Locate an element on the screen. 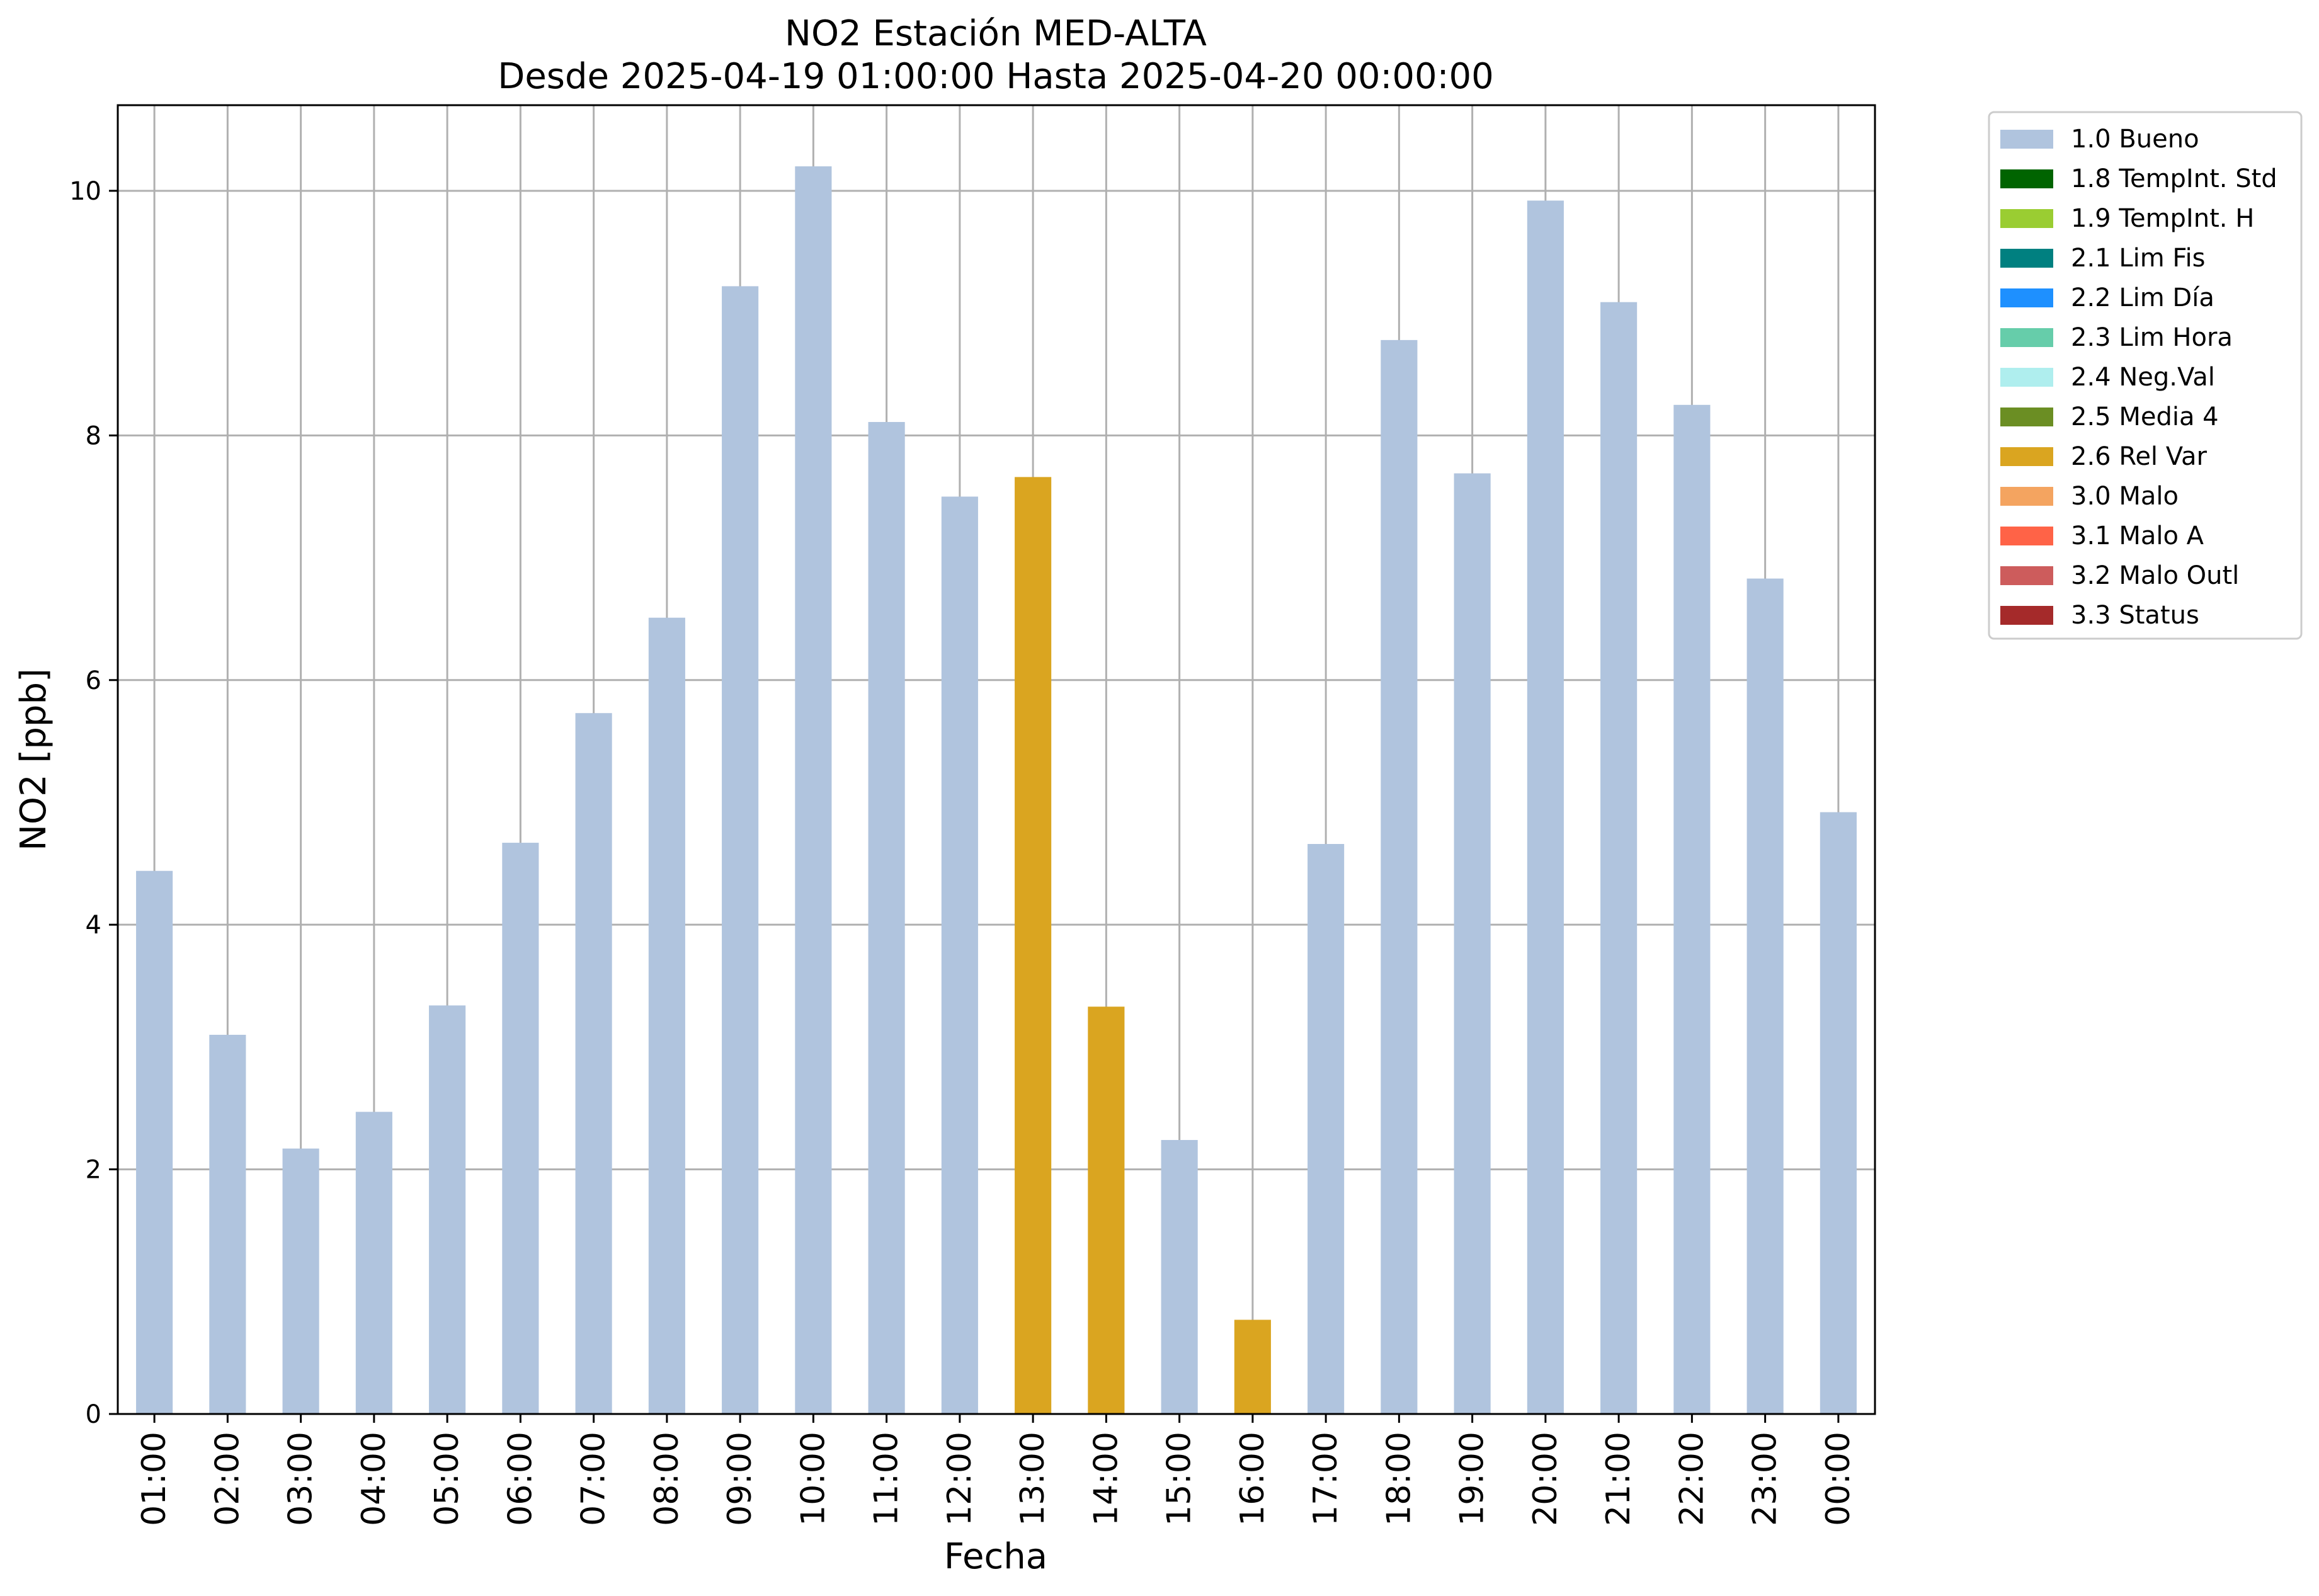  x-tick-label: 23:00 is located at coordinates (1765, 1479).